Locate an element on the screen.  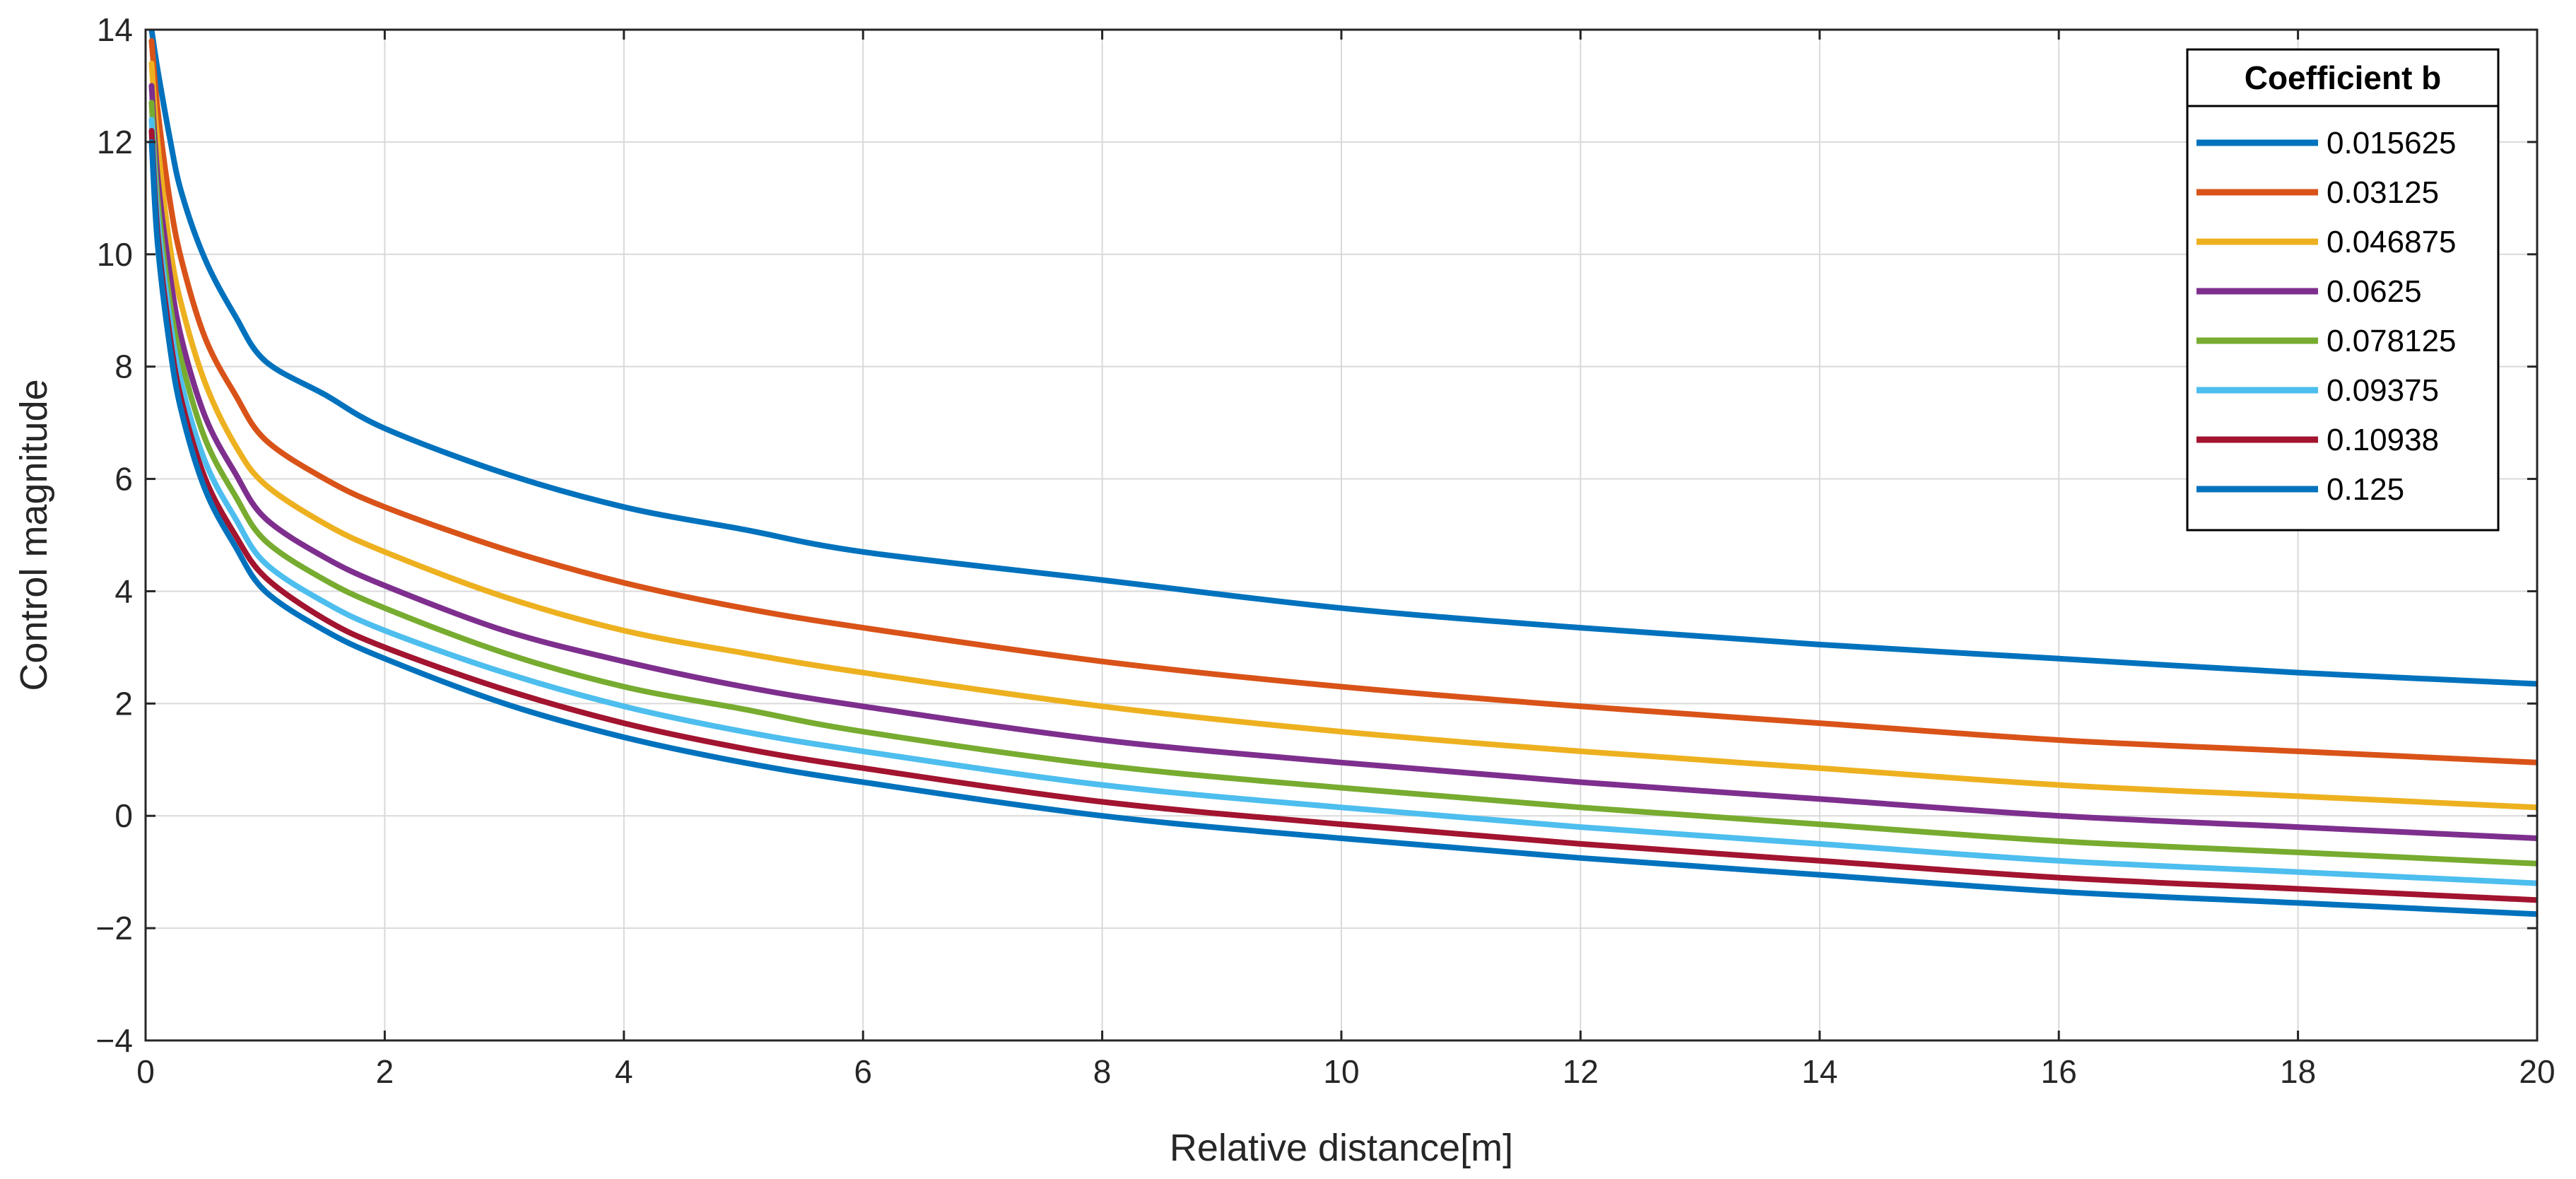
y-tick-label: 10 is located at coordinates (115, 255).